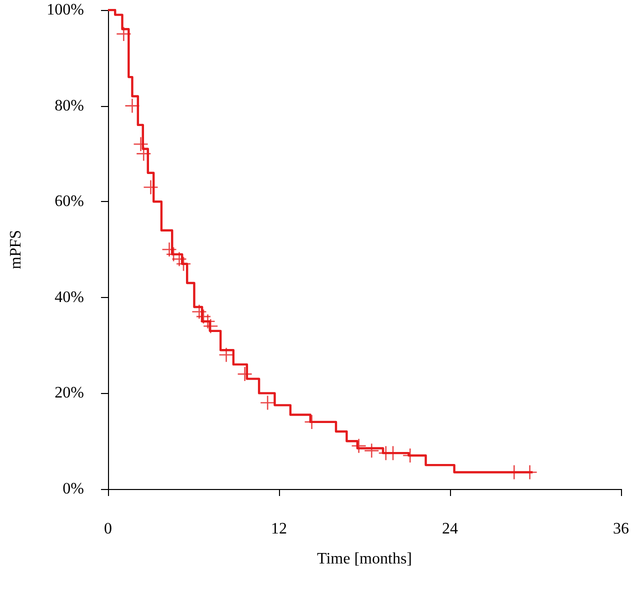 Image resolution: width=633 pixels, height=596 pixels. What do you see at coordinates (69, 297) in the screenshot?
I see `y-tick-label: 40%` at bounding box center [69, 297].